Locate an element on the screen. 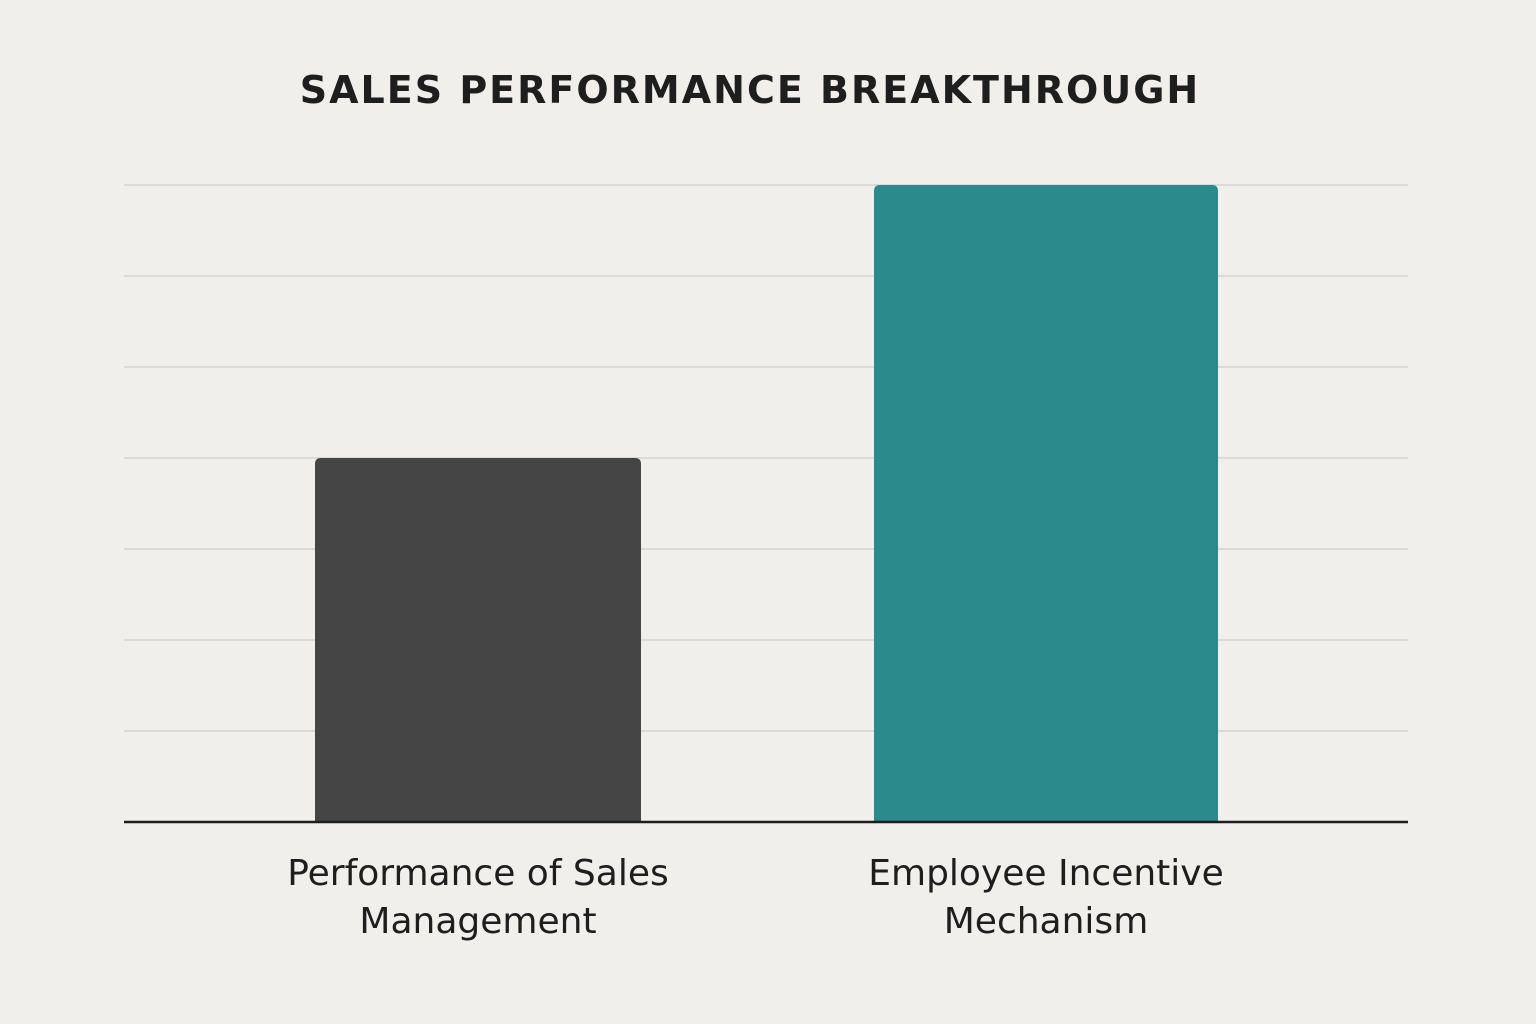 The image size is (1536, 1024). category-label-line: Performance of Sales is located at coordinates (478, 873).